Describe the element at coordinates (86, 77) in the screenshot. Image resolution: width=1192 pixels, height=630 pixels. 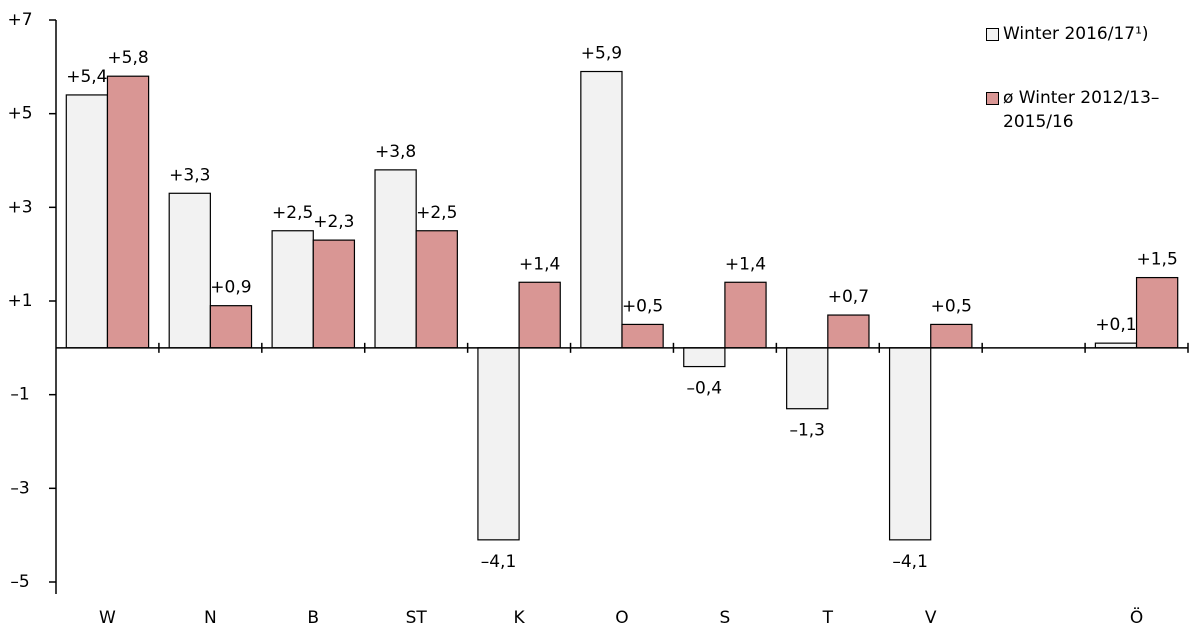
I see `value-label: +5,4` at that location.